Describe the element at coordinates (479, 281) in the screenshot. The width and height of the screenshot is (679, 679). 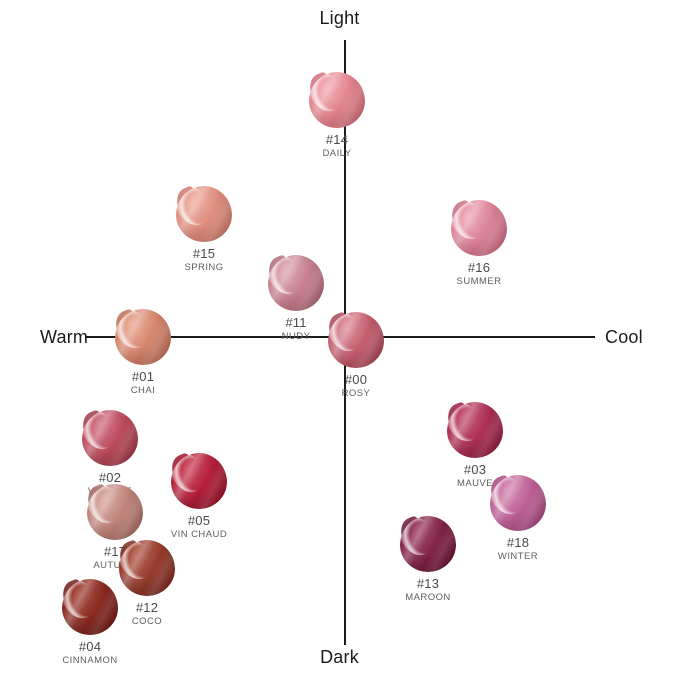
I see `swatch-name: SUMMER` at that location.